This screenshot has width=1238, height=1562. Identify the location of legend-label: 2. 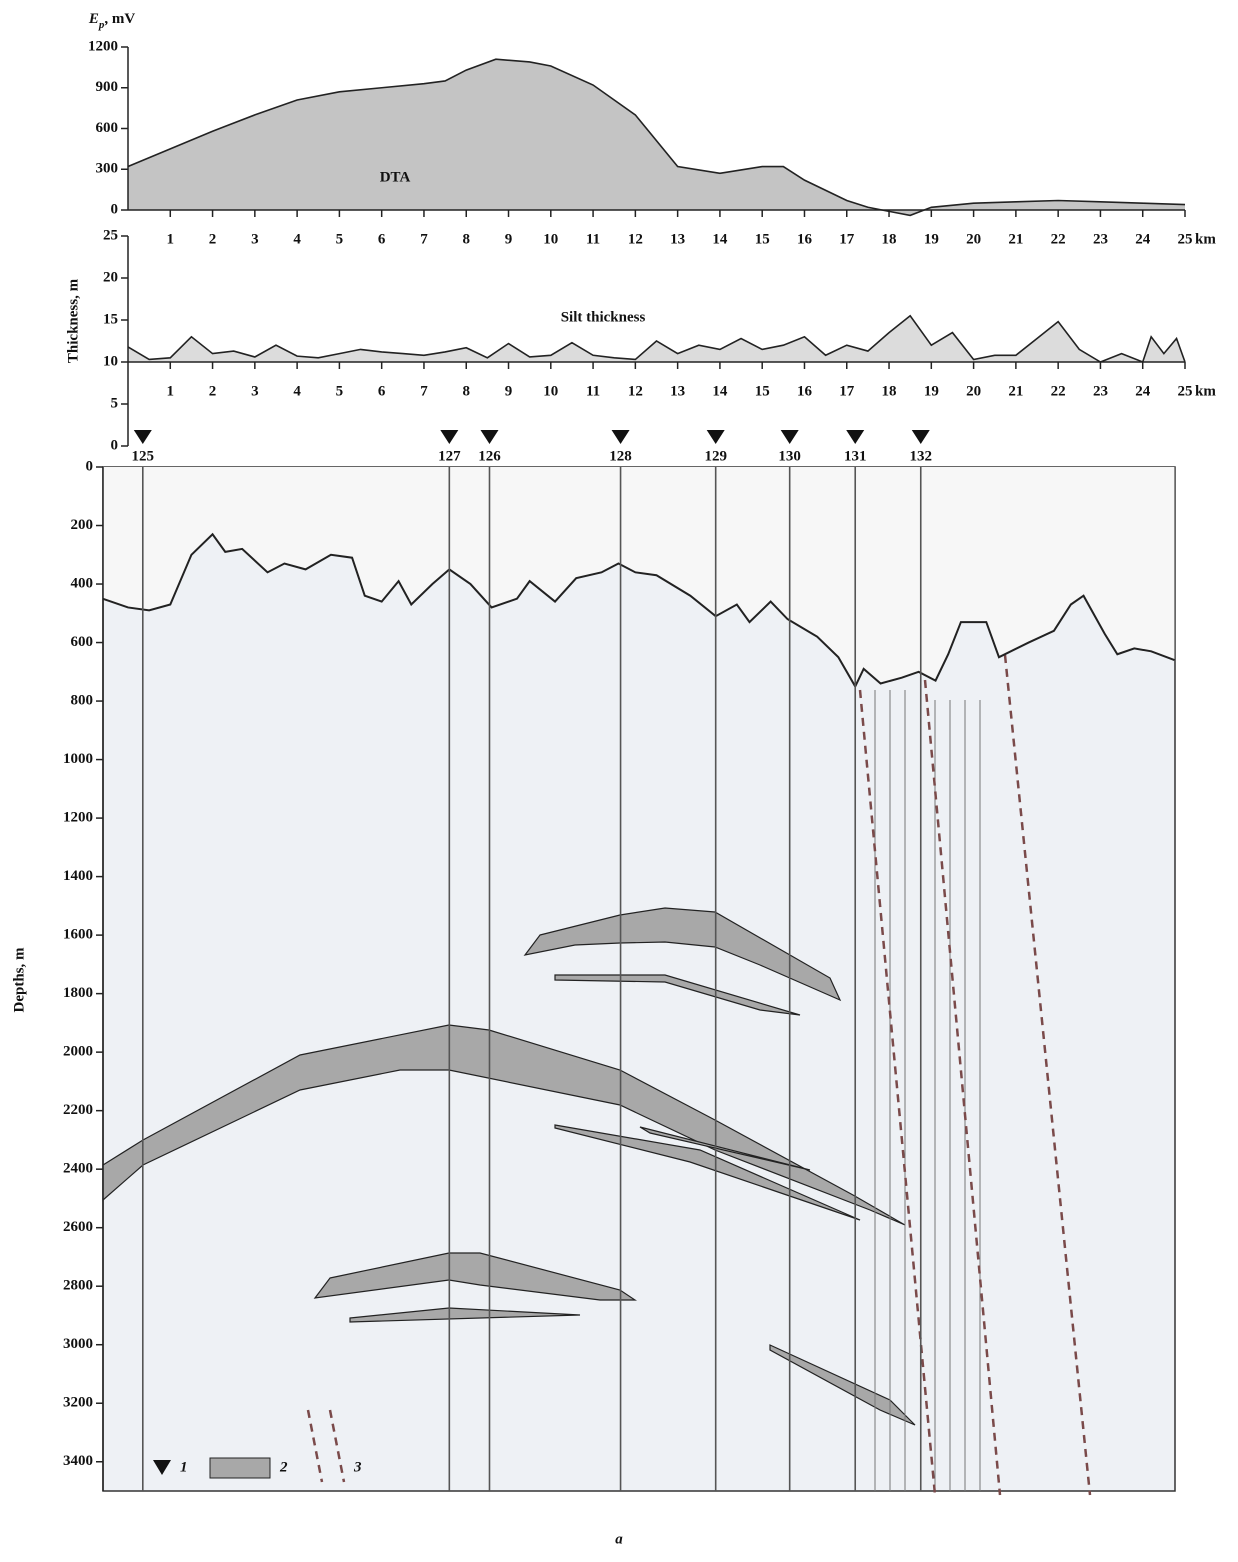
(283, 1467).